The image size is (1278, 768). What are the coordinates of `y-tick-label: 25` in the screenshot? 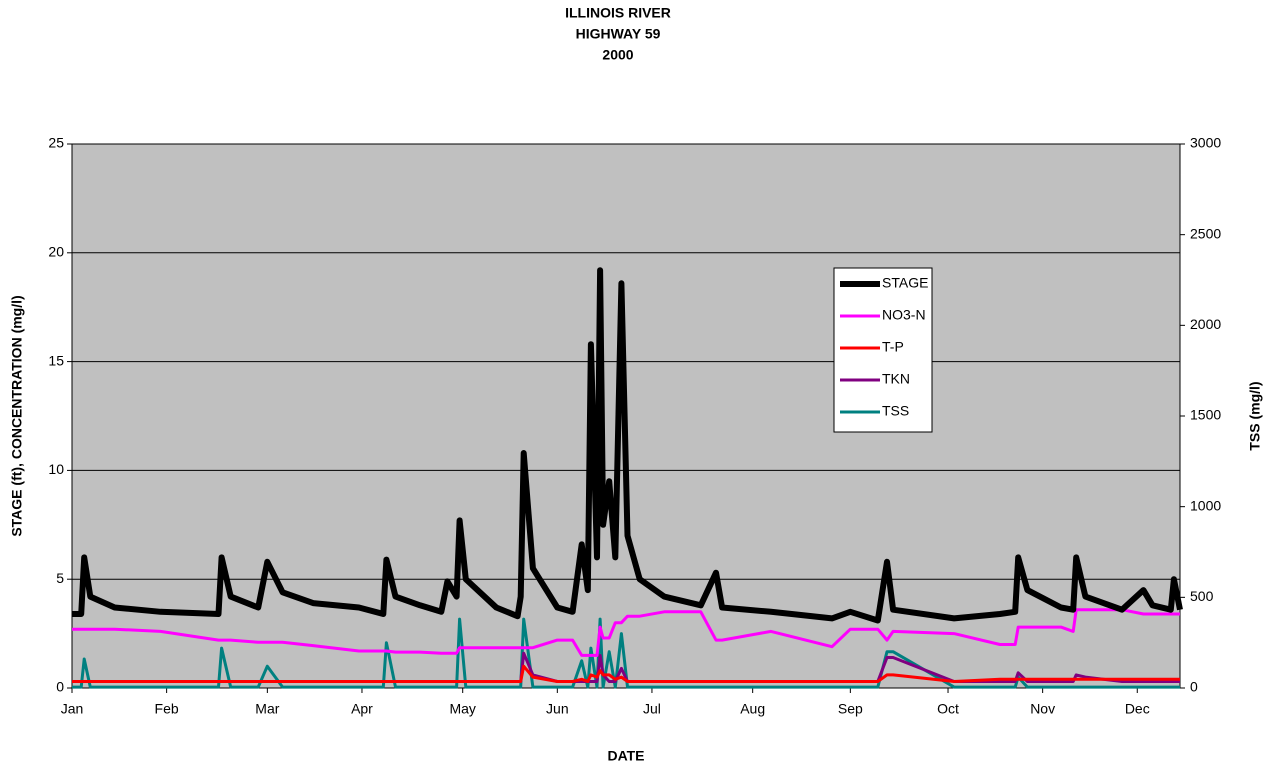 It's located at (56, 143).